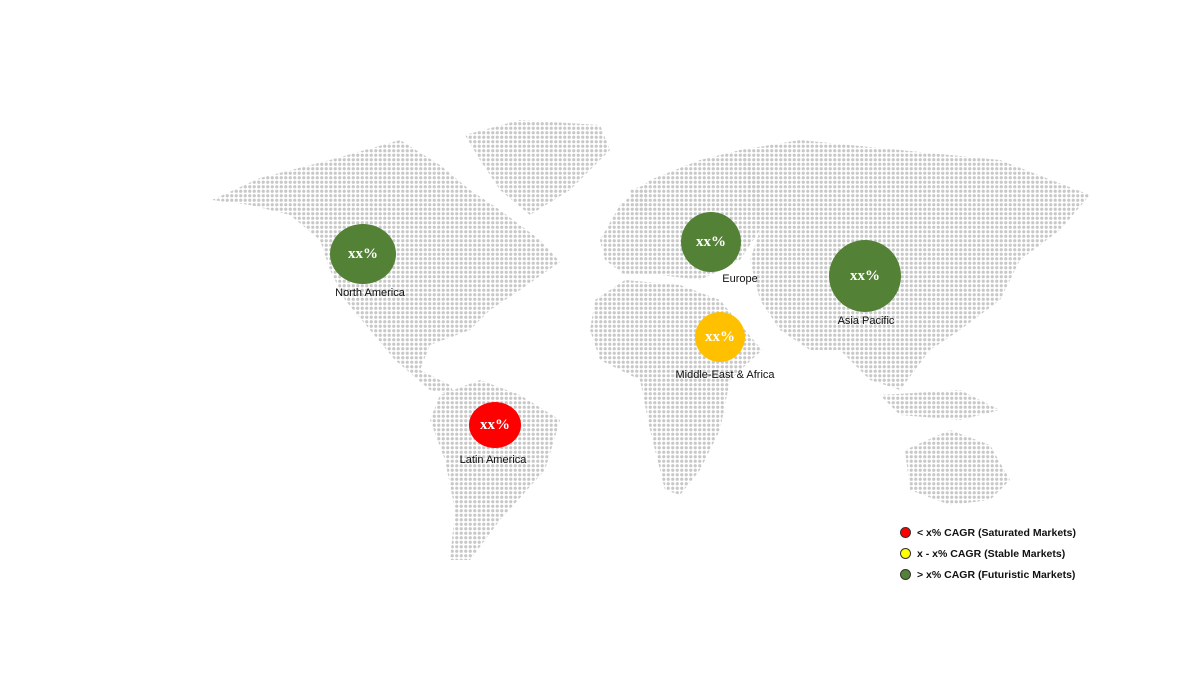 This screenshot has height=675, width=1200. I want to click on label-asia-pacific: Asia Pacific, so click(866, 321).